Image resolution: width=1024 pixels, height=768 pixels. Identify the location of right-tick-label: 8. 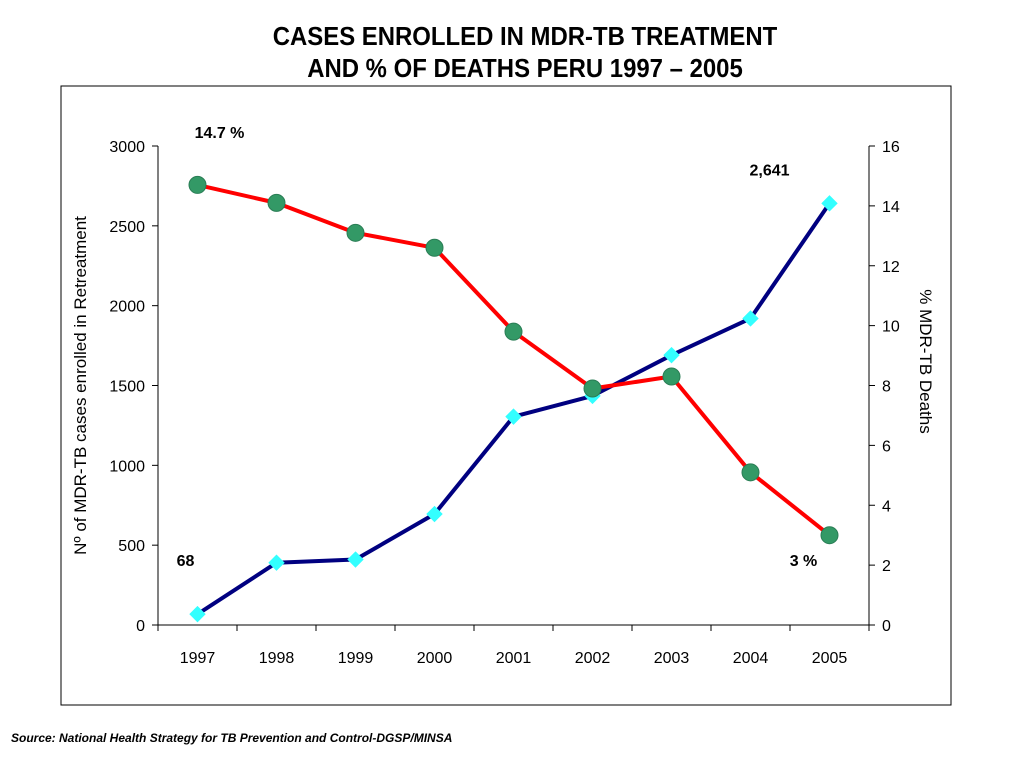
(886, 387).